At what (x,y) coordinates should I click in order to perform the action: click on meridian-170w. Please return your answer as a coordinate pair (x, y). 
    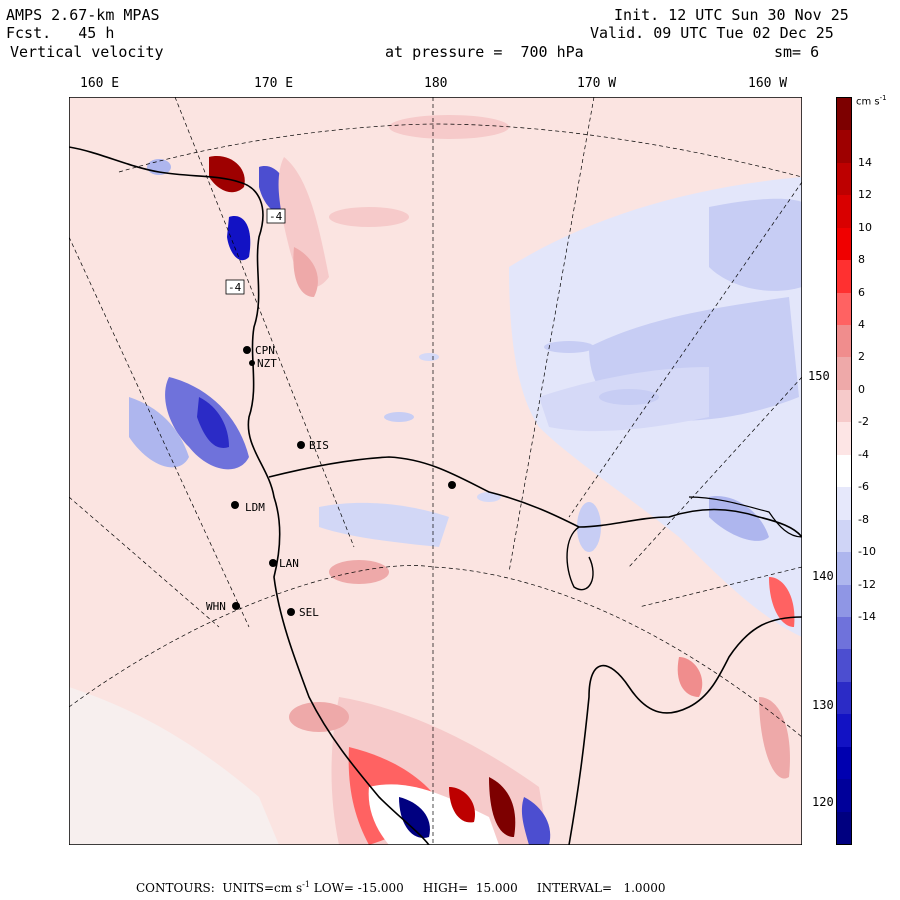
    Looking at the image, I should click on (551, 335).